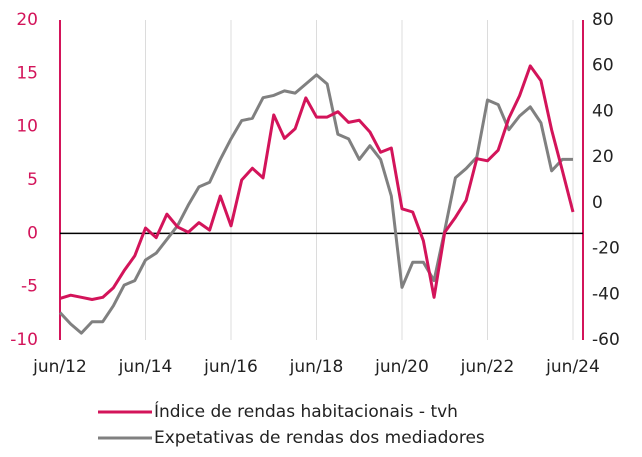 Image resolution: width=642 pixels, height=457 pixels. What do you see at coordinates (316, 367) in the screenshot?
I see `x-tick-label: jun/18` at bounding box center [316, 367].